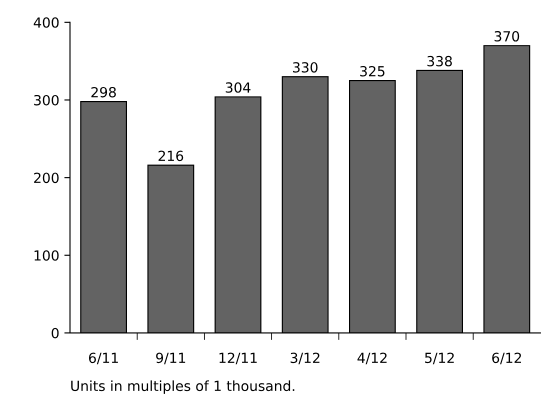 The image size is (560, 406). What do you see at coordinates (55, 333) in the screenshot?
I see `y-tick-label: 0` at bounding box center [55, 333].